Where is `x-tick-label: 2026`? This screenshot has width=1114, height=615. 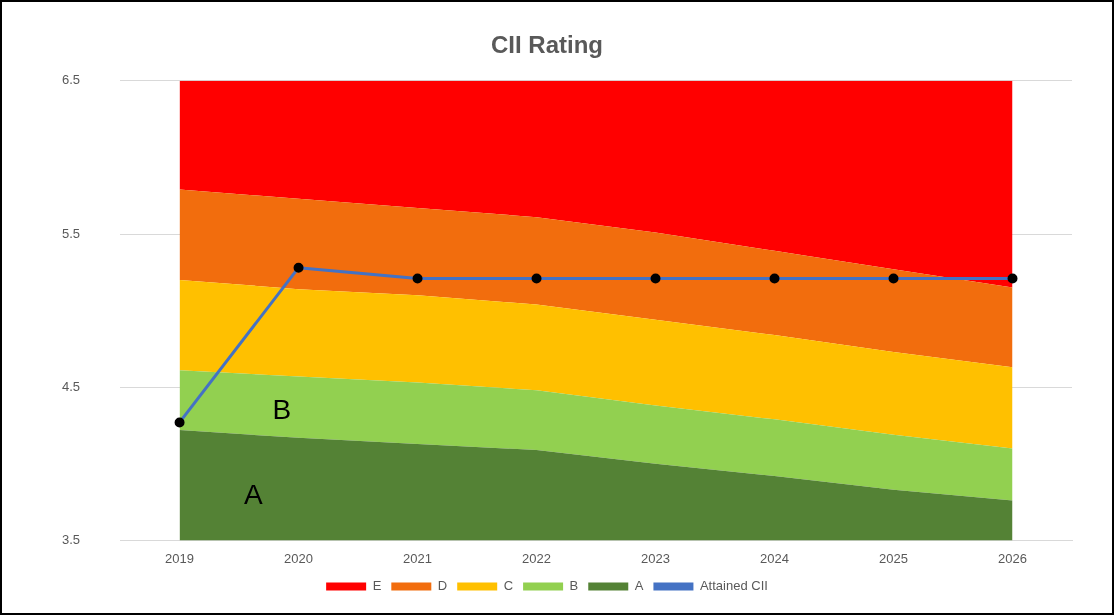
x-tick-label: 2026 is located at coordinates (1012, 558).